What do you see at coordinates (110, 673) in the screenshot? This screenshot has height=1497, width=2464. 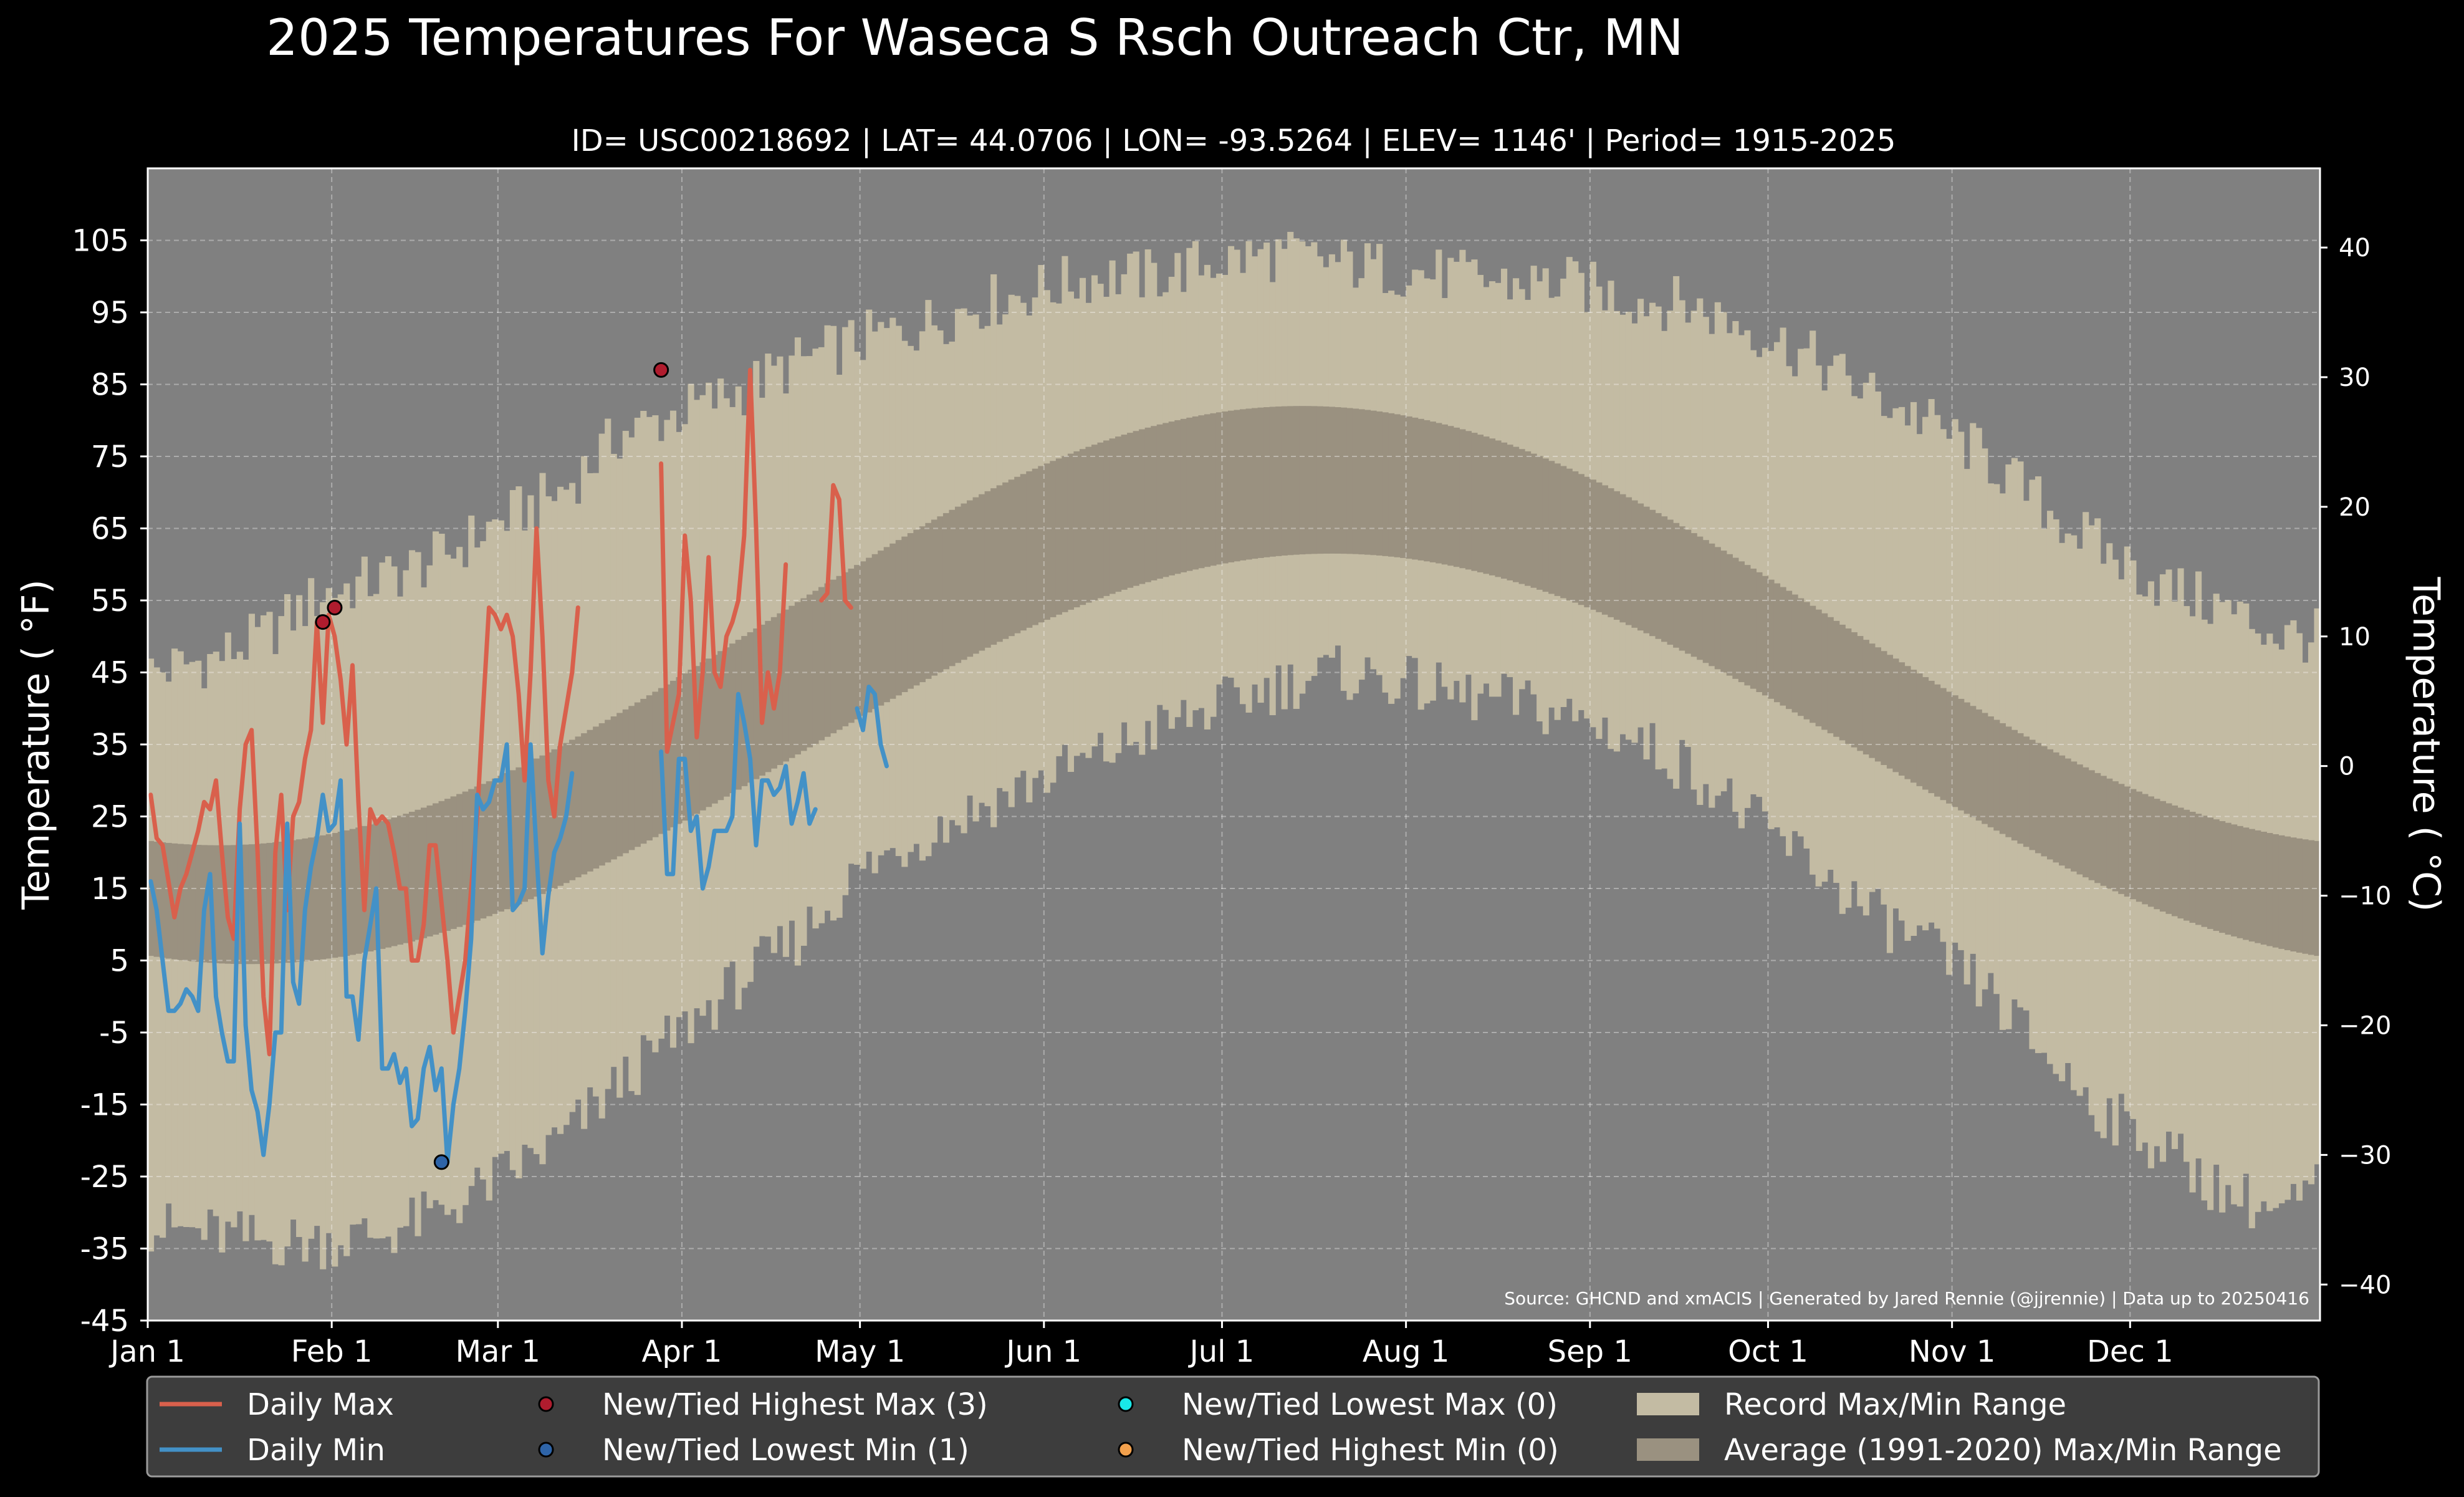 I see `y-tick-label-left: 45` at bounding box center [110, 673].